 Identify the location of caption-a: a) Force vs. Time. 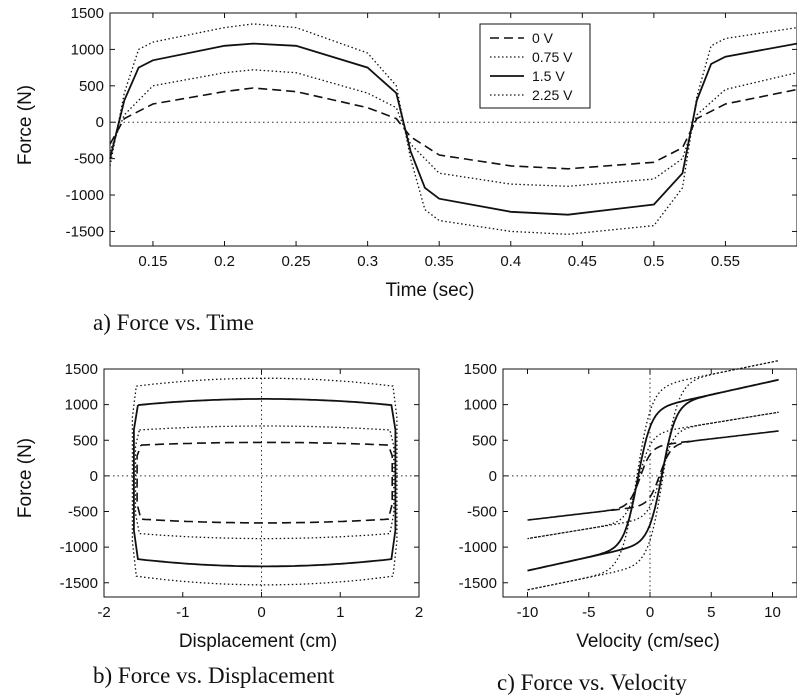
(173, 322).